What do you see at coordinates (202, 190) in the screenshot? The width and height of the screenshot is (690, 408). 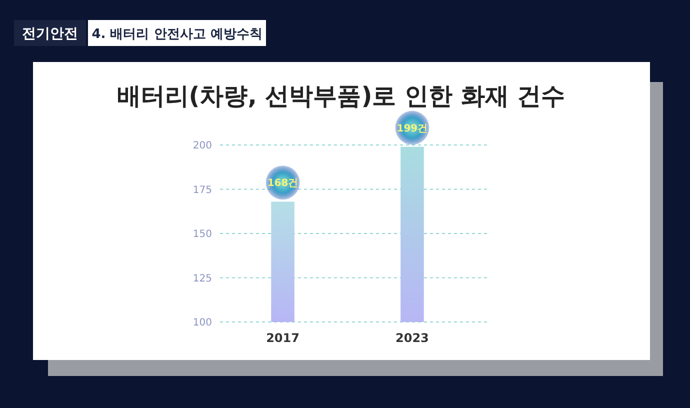 I see `y-tick-label: 175` at bounding box center [202, 190].